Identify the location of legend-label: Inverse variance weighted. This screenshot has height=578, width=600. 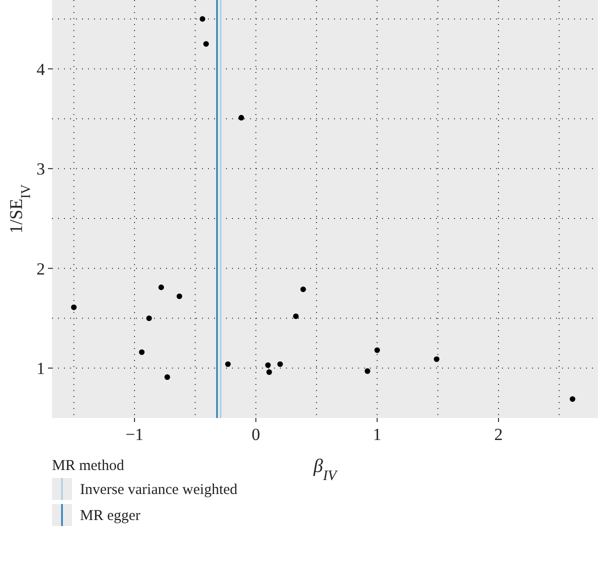
(159, 490).